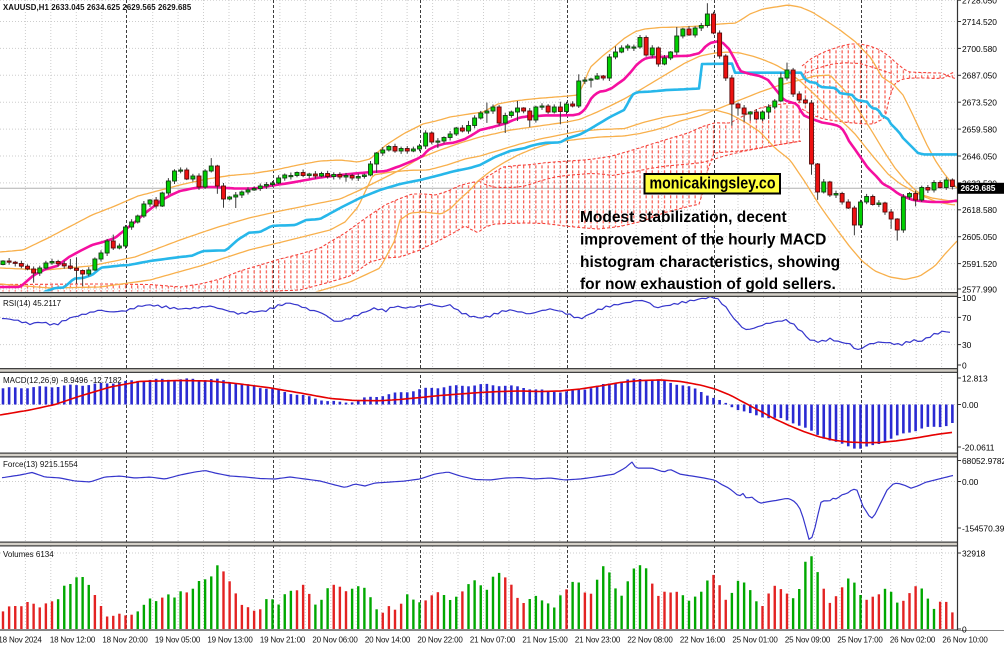  What do you see at coordinates (650, 640) in the screenshot?
I see `svg-text: 22 Nov 08:00` at bounding box center [650, 640].